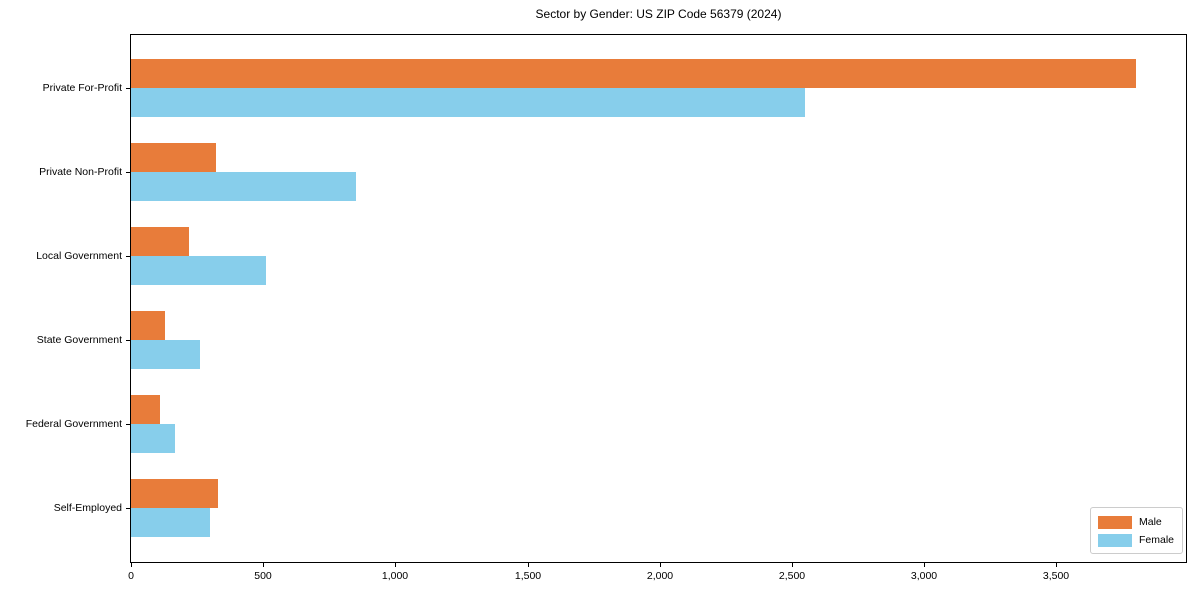  What do you see at coordinates (1136, 530) in the screenshot?
I see `legend: Male Female` at bounding box center [1136, 530].